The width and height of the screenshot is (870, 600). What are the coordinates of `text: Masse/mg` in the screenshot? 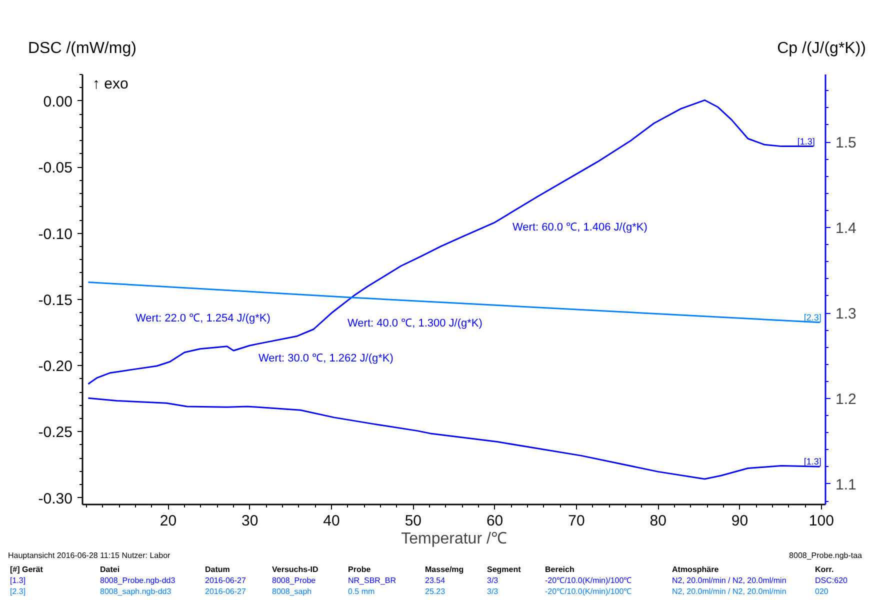 It's located at (444, 570).